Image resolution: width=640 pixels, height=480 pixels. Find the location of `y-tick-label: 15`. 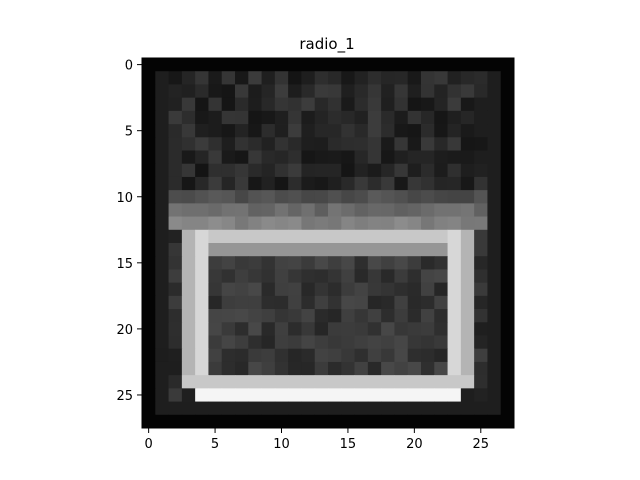

y-tick-label: 15 is located at coordinates (124, 264).